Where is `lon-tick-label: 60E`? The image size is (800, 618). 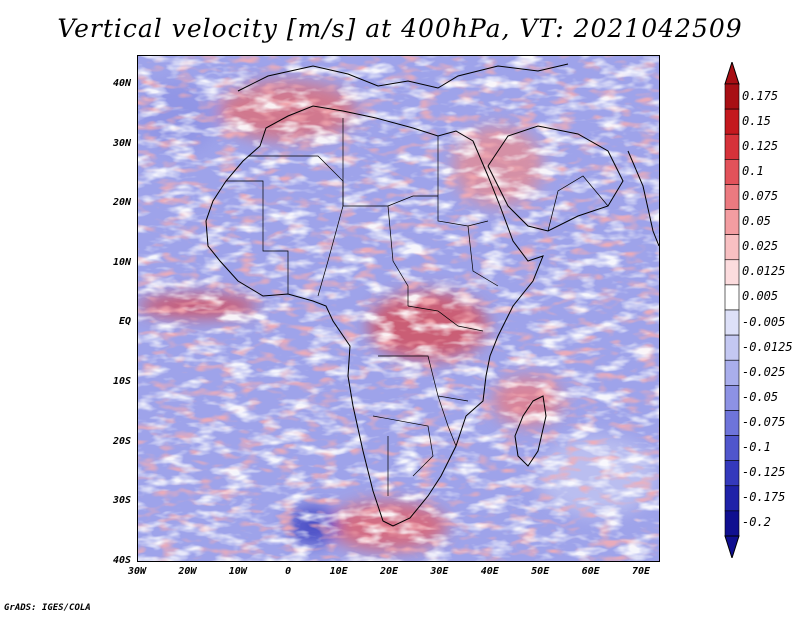
lon-tick-label: 60E is located at coordinates (590, 571).